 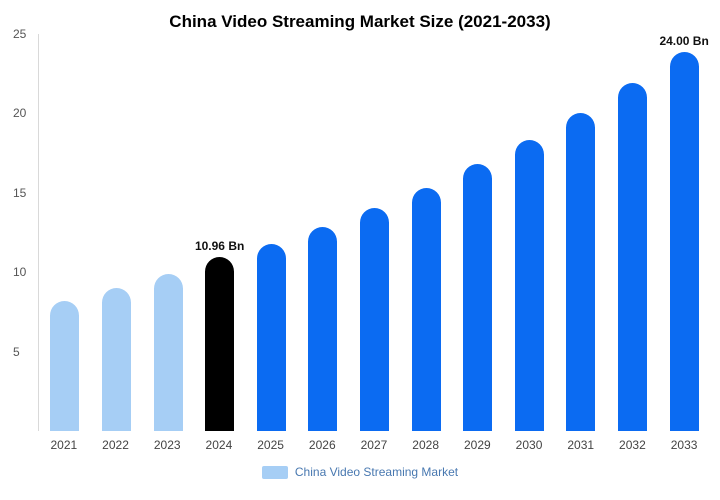 What do you see at coordinates (684, 241) in the screenshot?
I see `bar-2033` at bounding box center [684, 241].